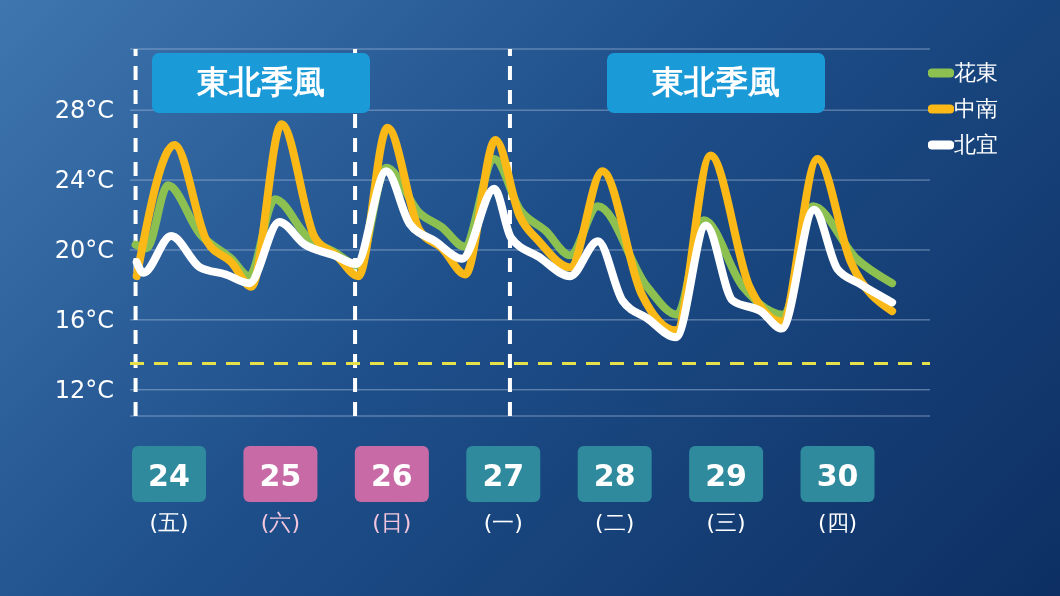  Describe the element at coordinates (169, 496) in the screenshot. I see `x-tick-label: 24 (五)` at that location.